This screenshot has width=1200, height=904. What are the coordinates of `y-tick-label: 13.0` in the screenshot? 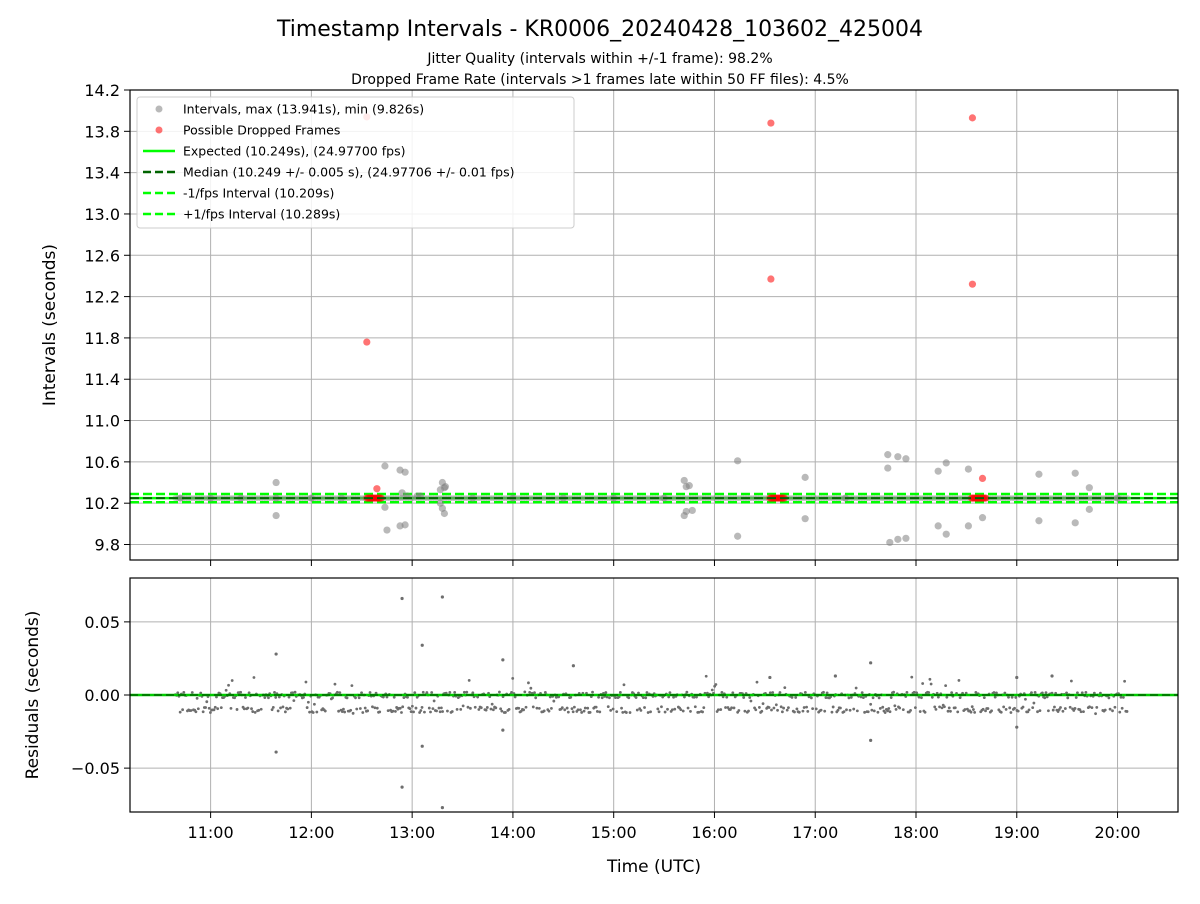 It's located at (102, 214).